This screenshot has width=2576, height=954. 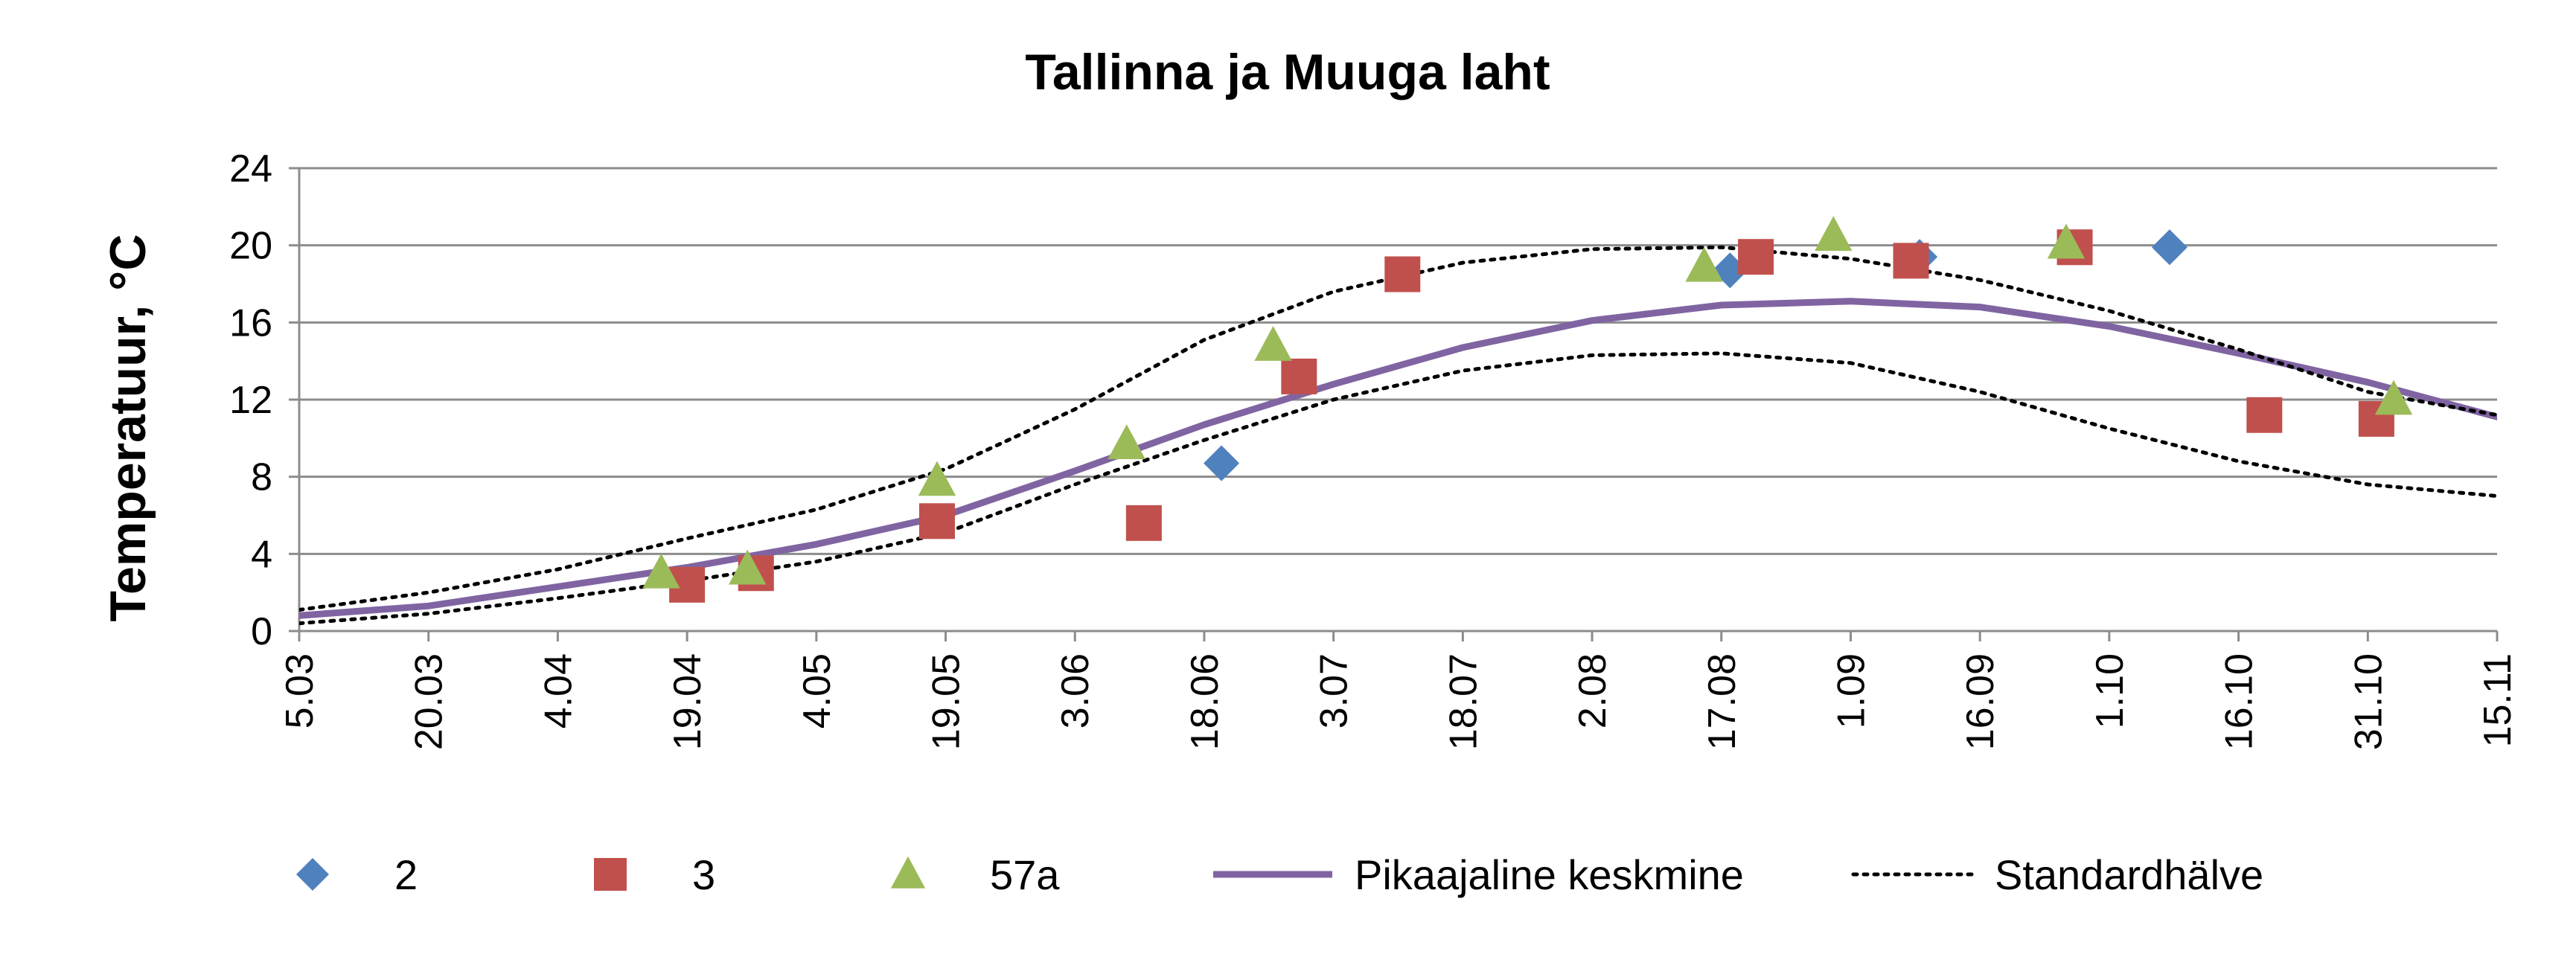 I want to click on x-tick-label: 1.10, so click(x=2110, y=691).